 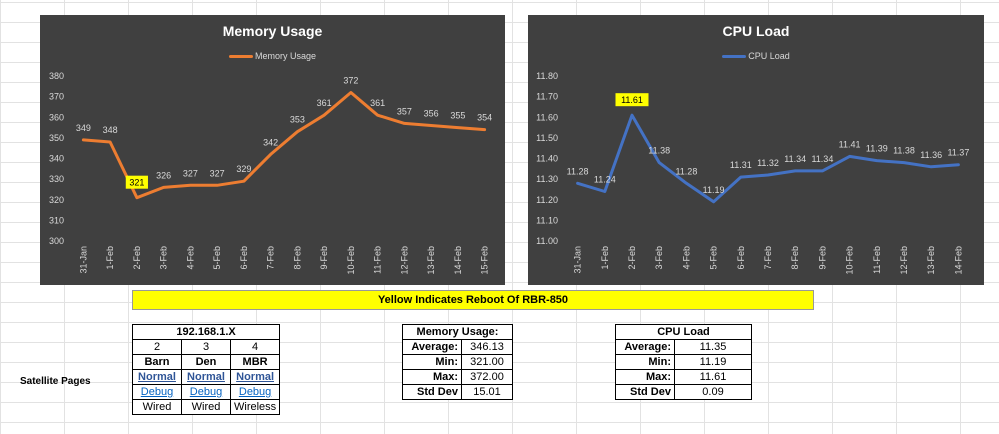 I want to click on reboot-banner: Yellow Indicates Reboot Of RBR-850, so click(x=473, y=300).